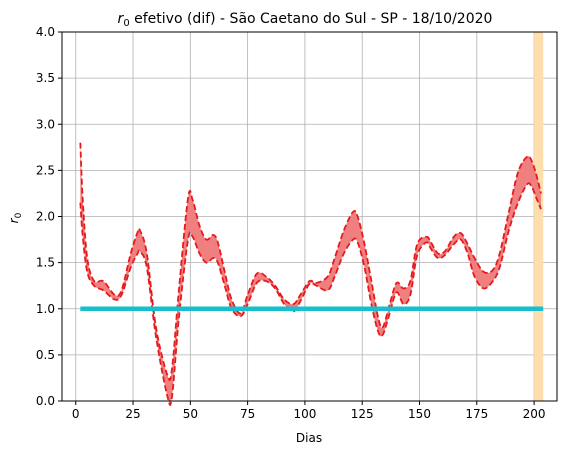 The height and width of the screenshot is (454, 568). I want to click on y-tick-label: 3.5, so click(45, 78).